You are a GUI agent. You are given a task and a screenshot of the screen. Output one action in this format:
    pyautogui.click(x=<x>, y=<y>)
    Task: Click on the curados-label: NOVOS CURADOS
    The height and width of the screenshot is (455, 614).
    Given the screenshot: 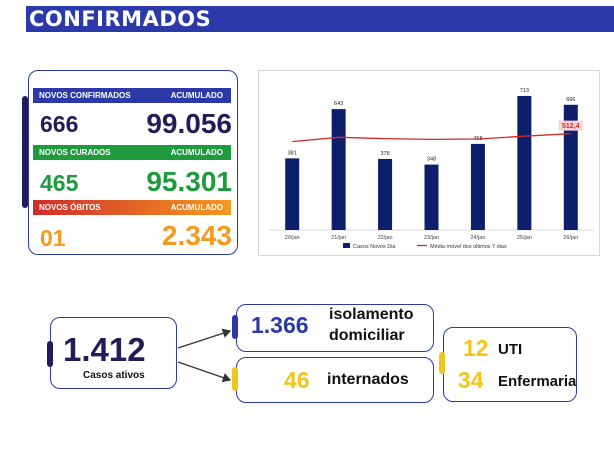 What is the action you would take?
    pyautogui.click(x=75, y=152)
    